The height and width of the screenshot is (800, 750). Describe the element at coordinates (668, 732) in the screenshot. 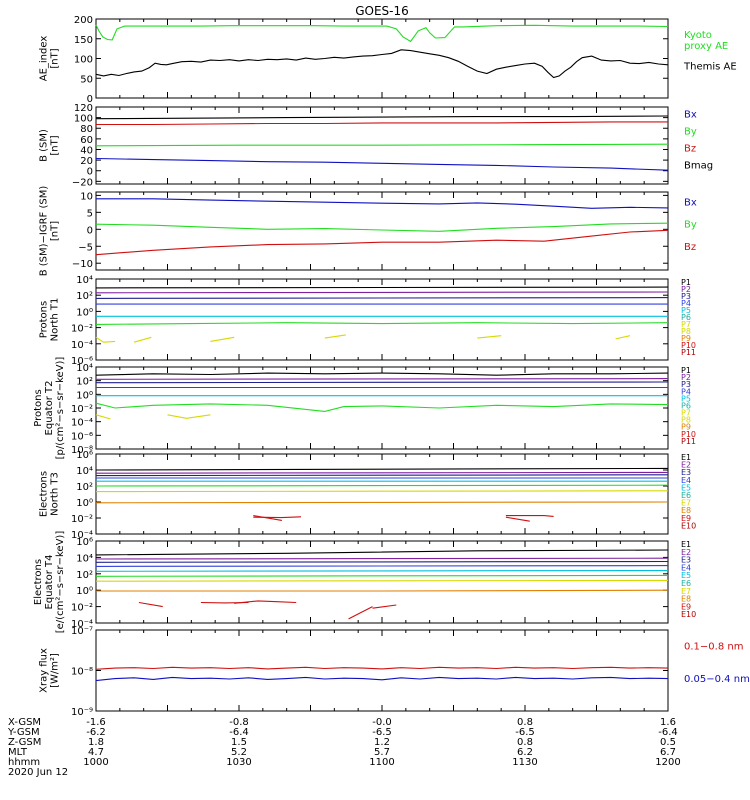

I see `x-row-value: -6.4` at that location.